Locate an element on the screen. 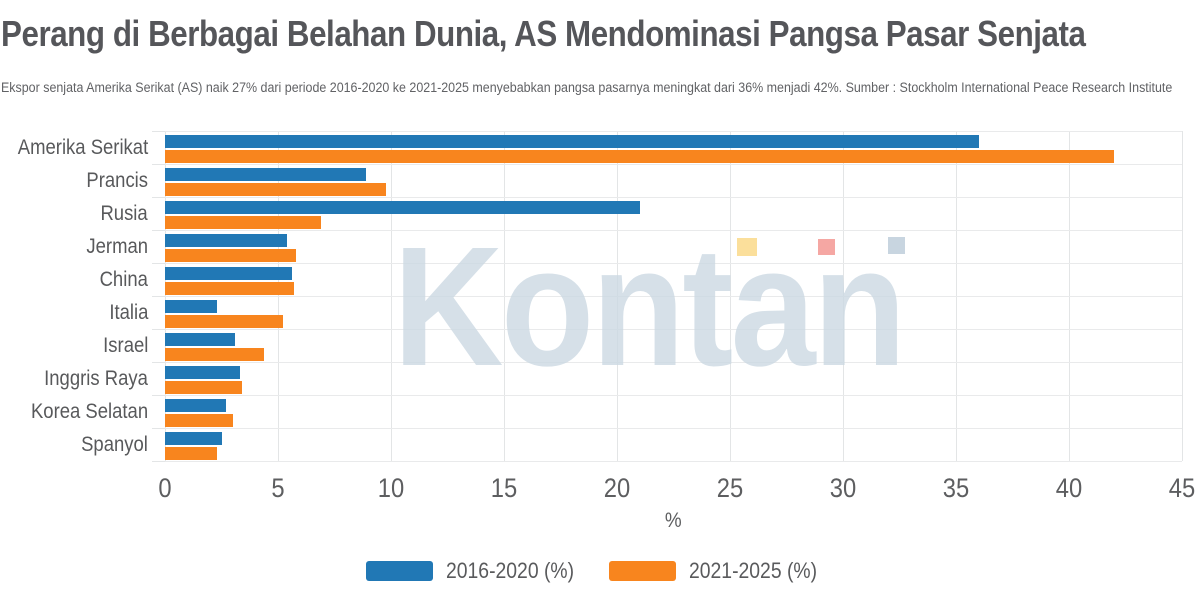 The width and height of the screenshot is (1200, 600). category-label-box: Rusia is located at coordinates (121, 214).